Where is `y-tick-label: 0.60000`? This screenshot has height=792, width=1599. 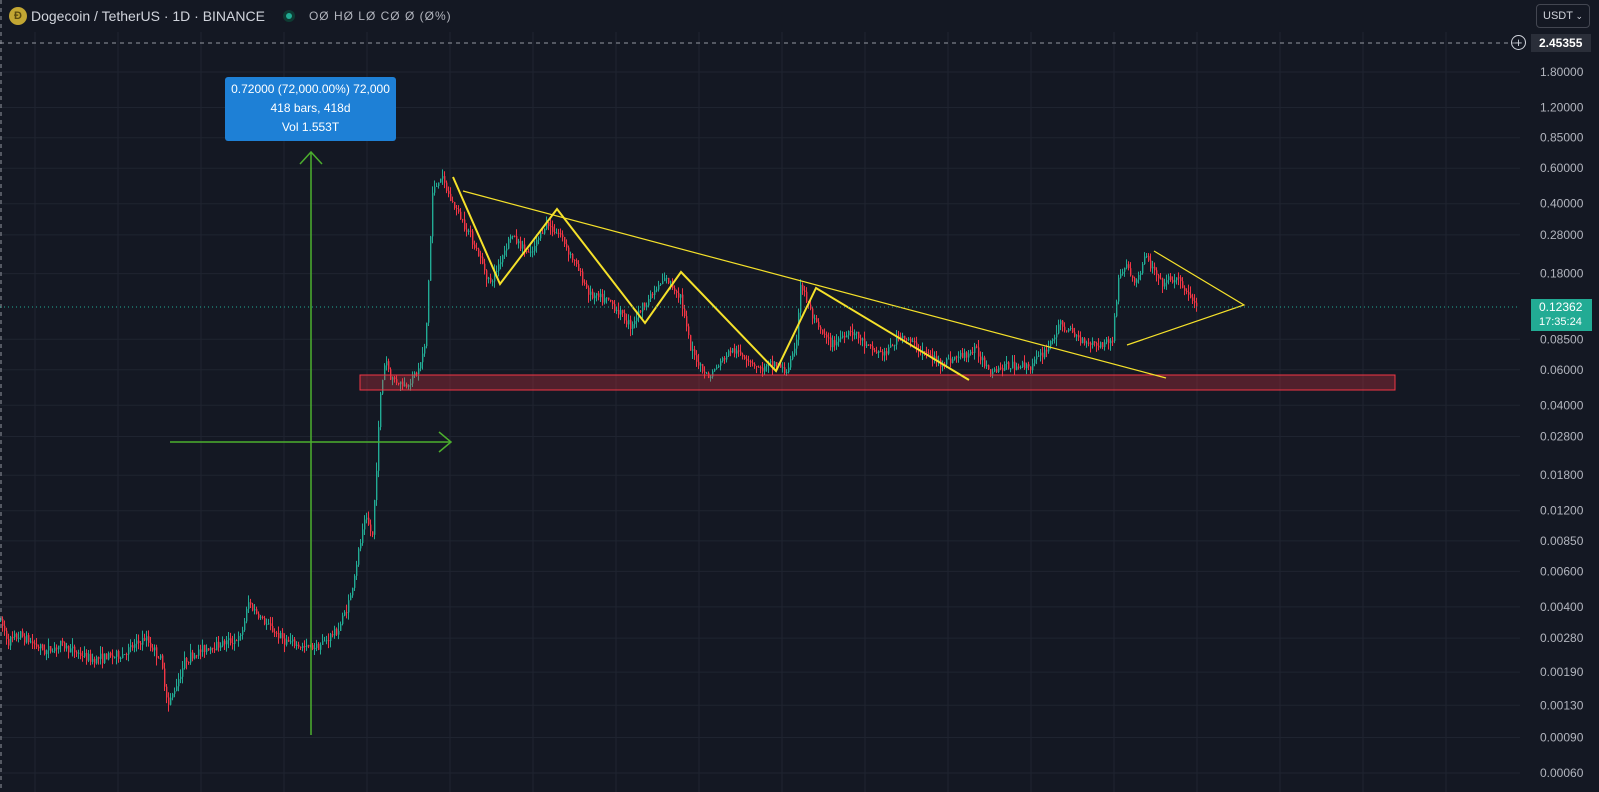
y-tick-label: 0.60000 is located at coordinates (1562, 168).